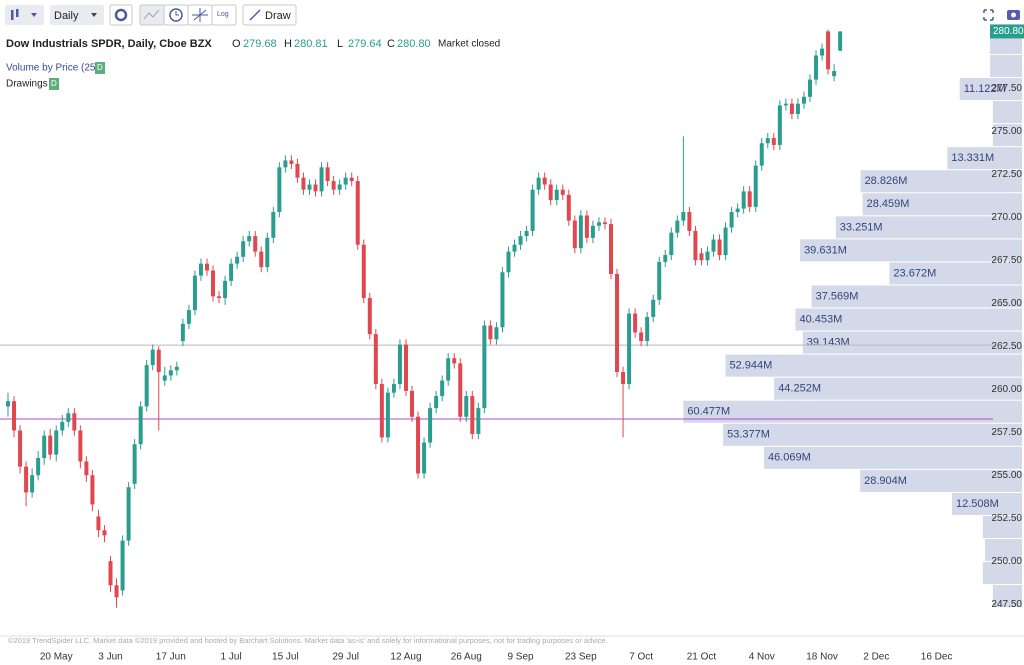 Image resolution: width=1024 pixels, height=665 pixels. What do you see at coordinates (414, 44) in the screenshot?
I see `quote-value: 280.80` at bounding box center [414, 44].